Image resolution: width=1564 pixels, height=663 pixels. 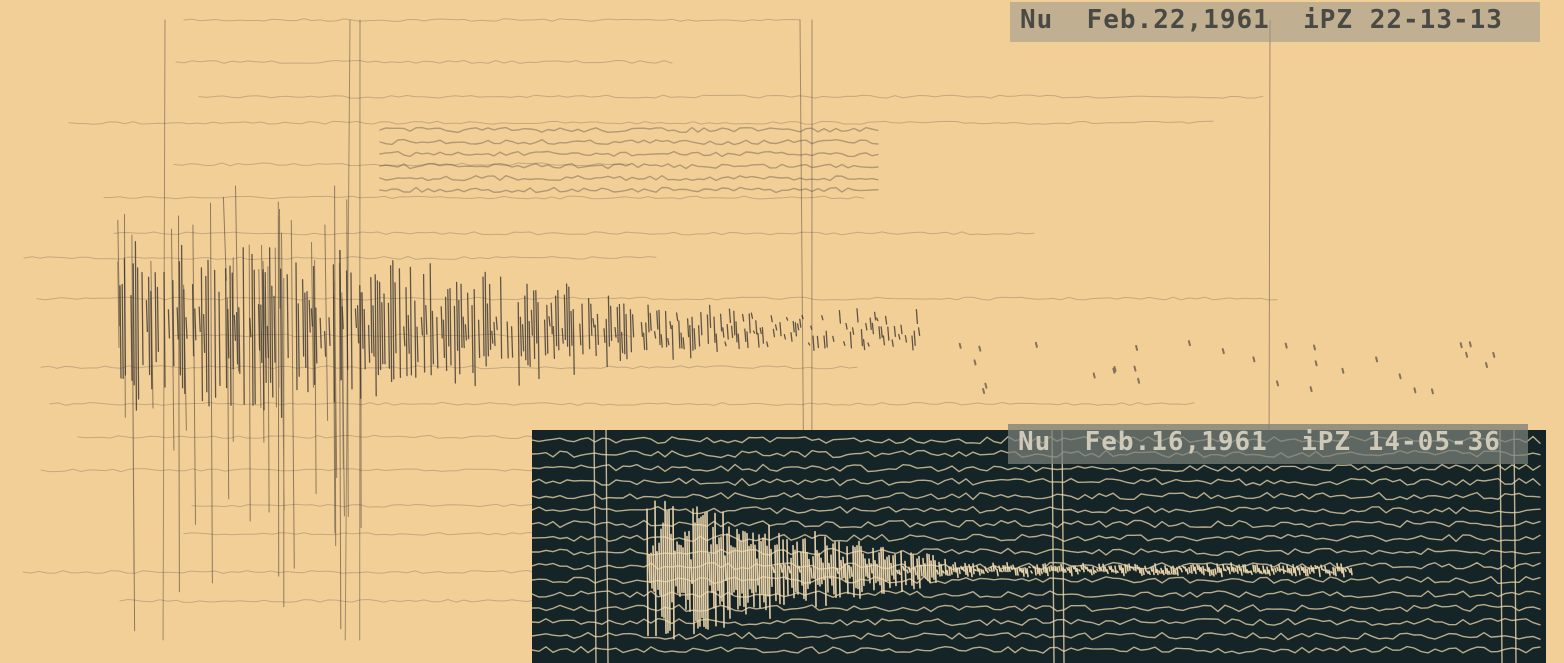 What do you see at coordinates (999, 570) in the screenshot?
I see `inset-seismic-burst` at bounding box center [999, 570].